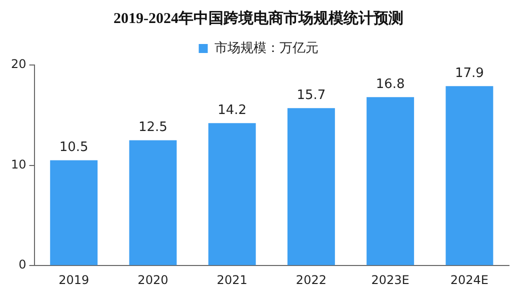  I want to click on data-label: 15.7, so click(311, 96).